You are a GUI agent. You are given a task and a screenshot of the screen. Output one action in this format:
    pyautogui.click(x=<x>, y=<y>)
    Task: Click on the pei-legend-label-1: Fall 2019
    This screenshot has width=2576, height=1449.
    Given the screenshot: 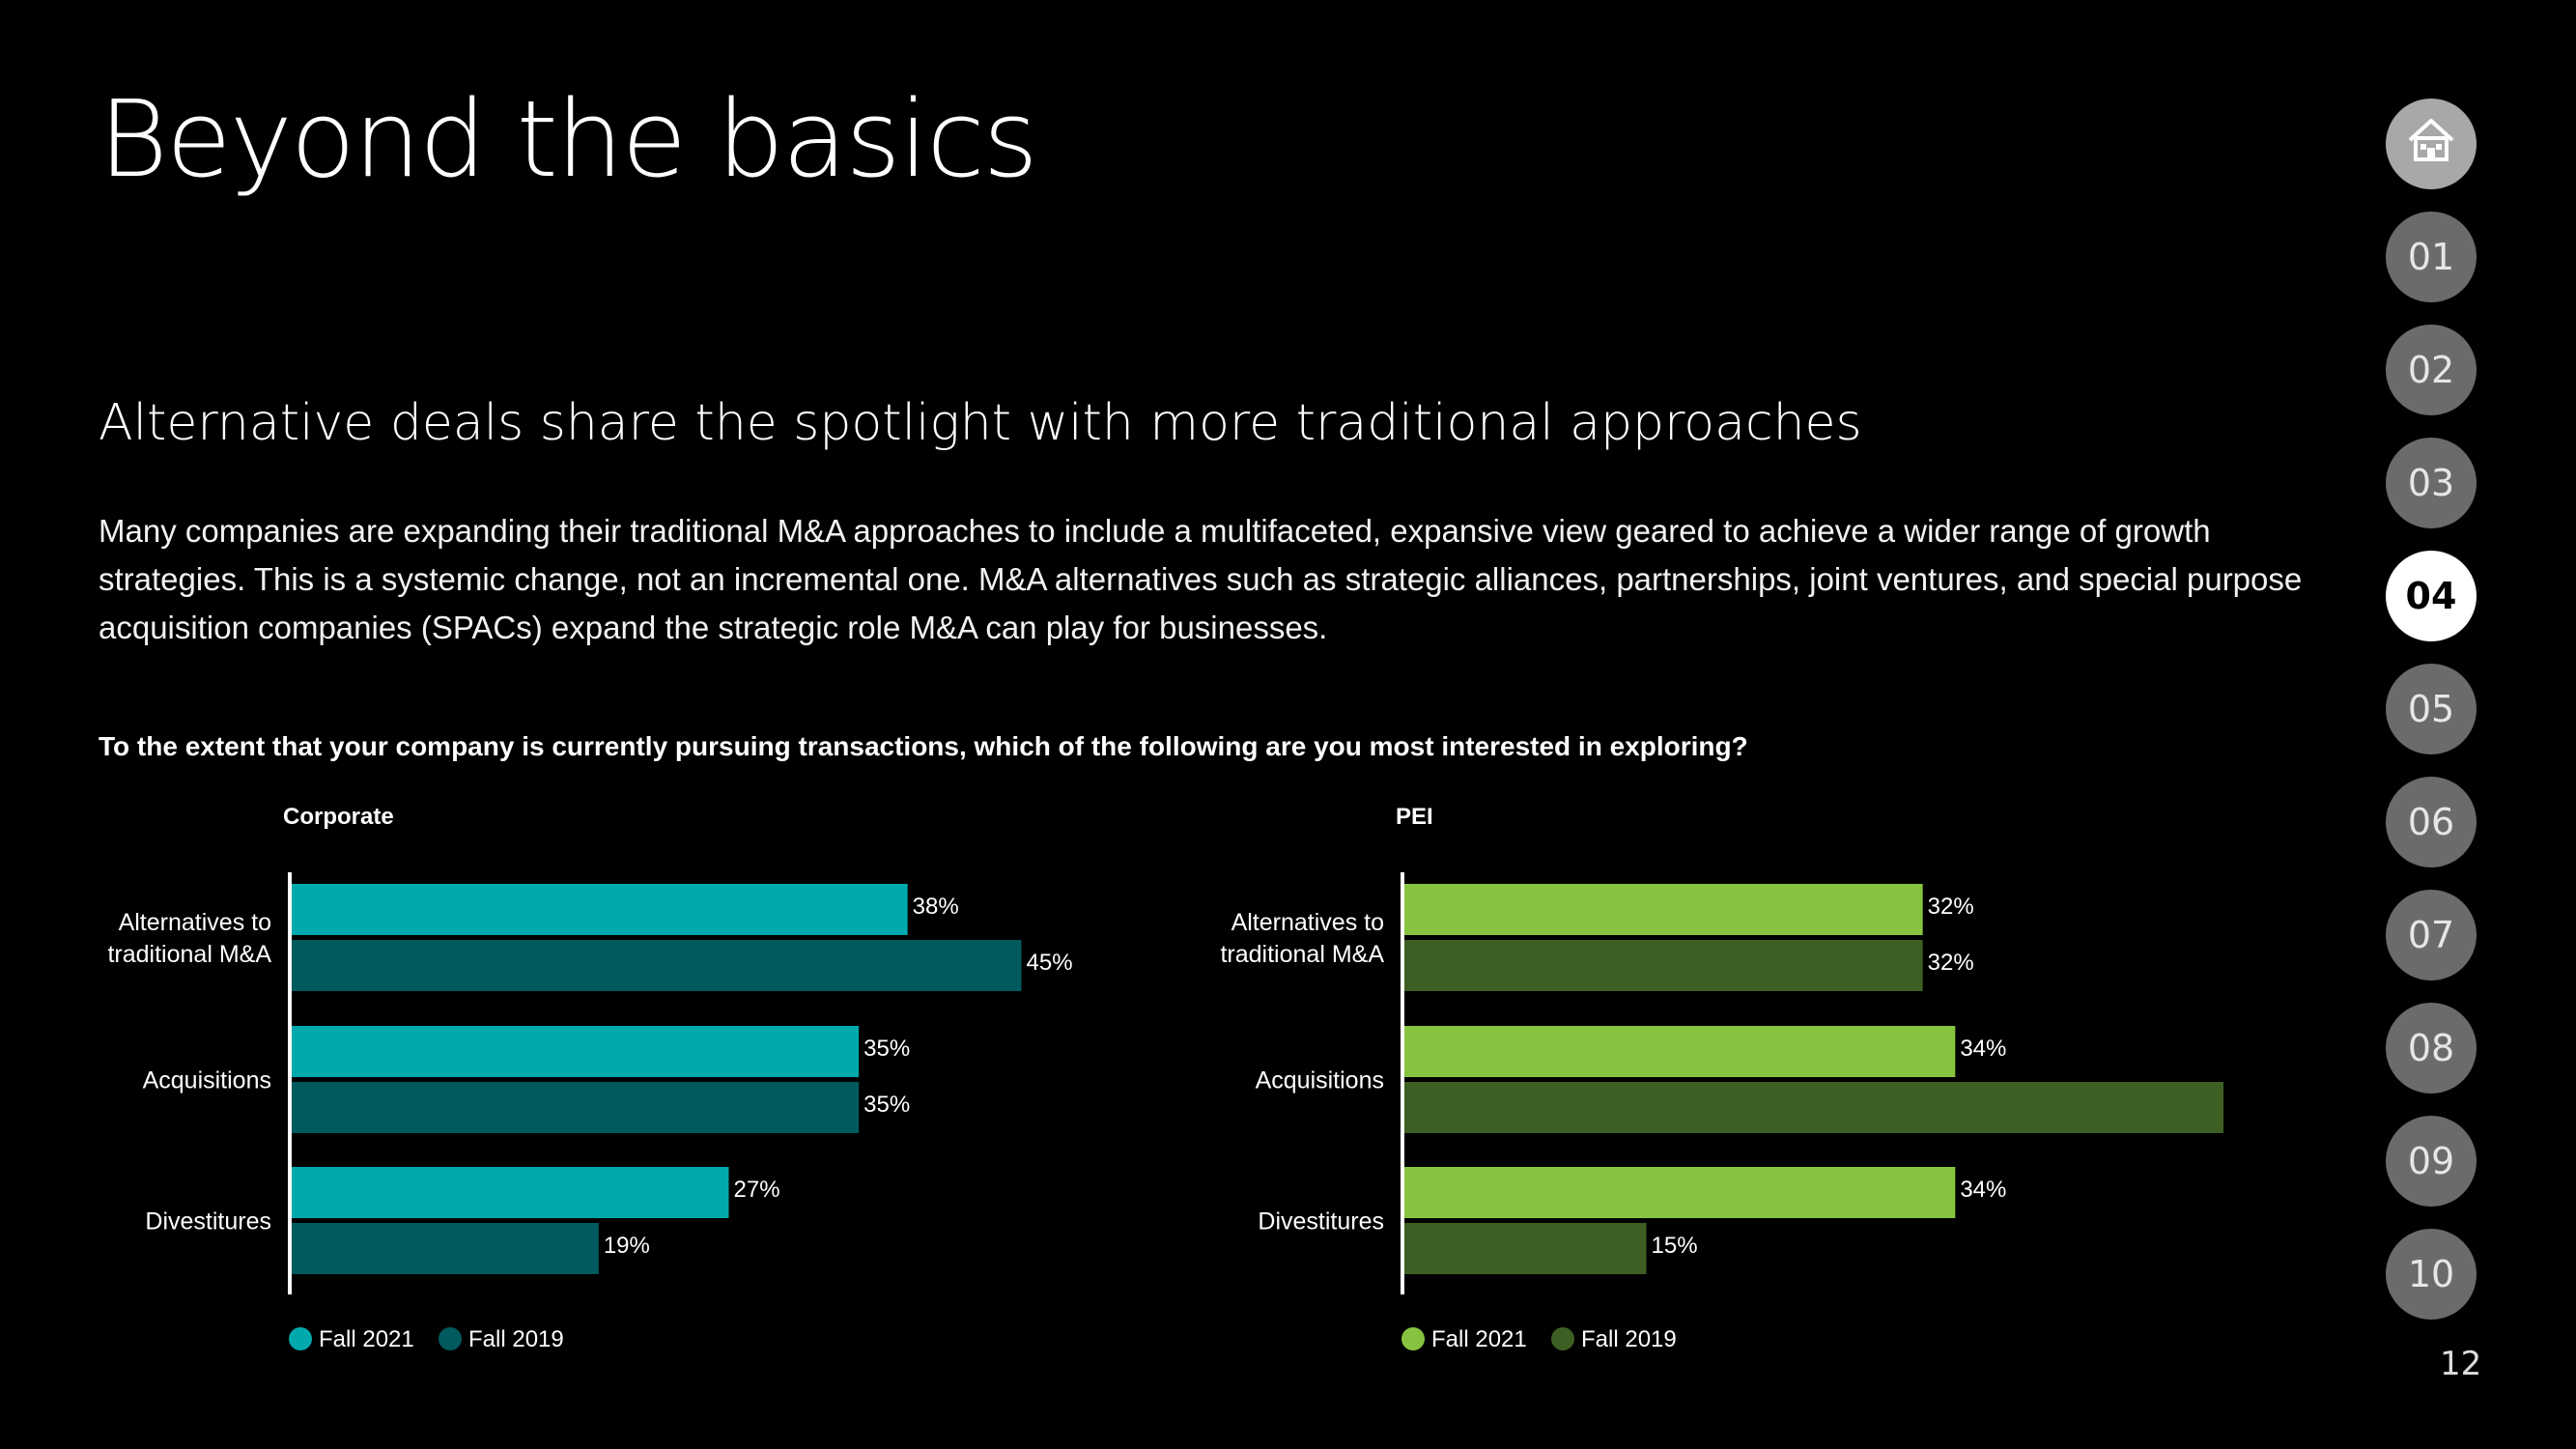 What is the action you would take?
    pyautogui.click(x=1629, y=1339)
    